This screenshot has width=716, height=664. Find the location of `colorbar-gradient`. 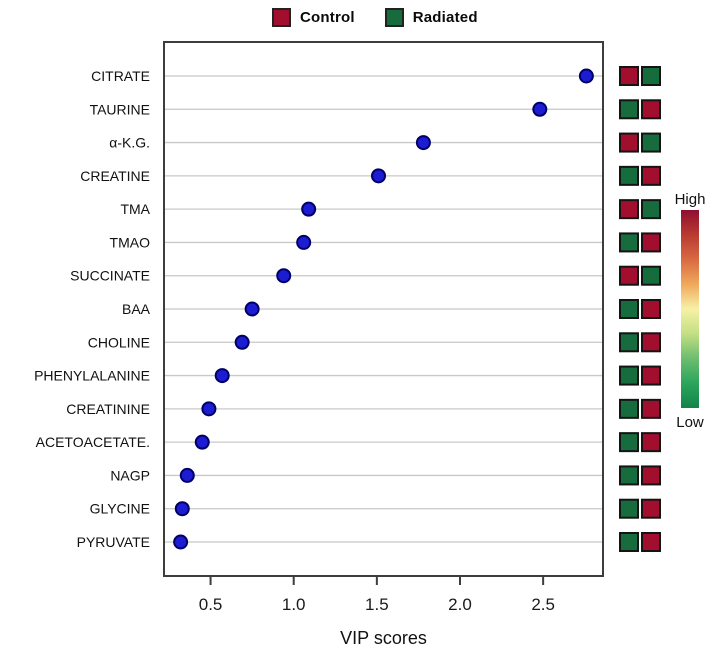

colorbar-gradient is located at coordinates (690, 309).